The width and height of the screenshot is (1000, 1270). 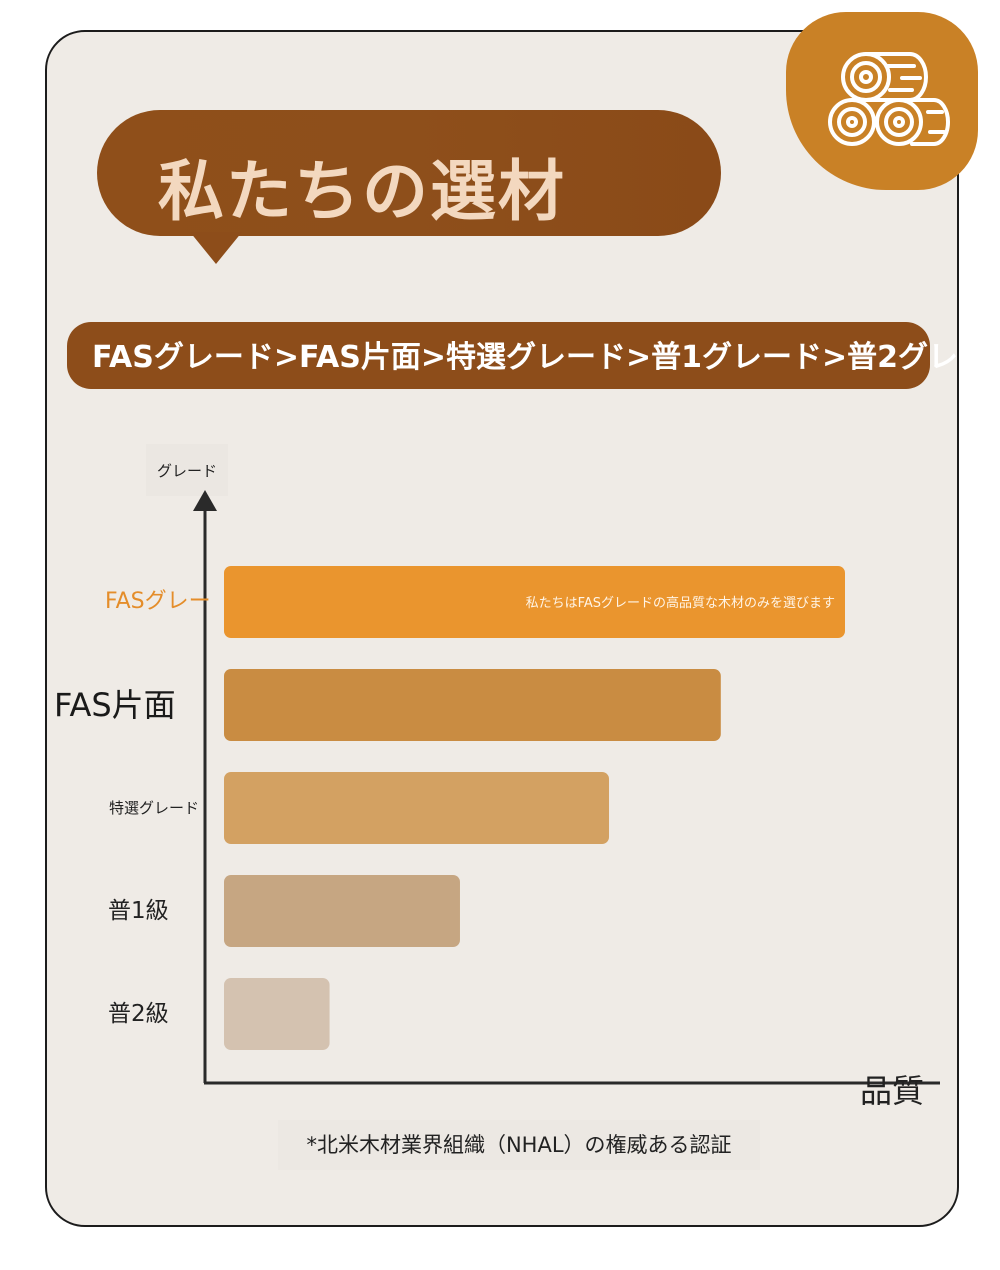 What do you see at coordinates (138, 1013) in the screenshot?
I see `category-label-5: 普2級` at bounding box center [138, 1013].